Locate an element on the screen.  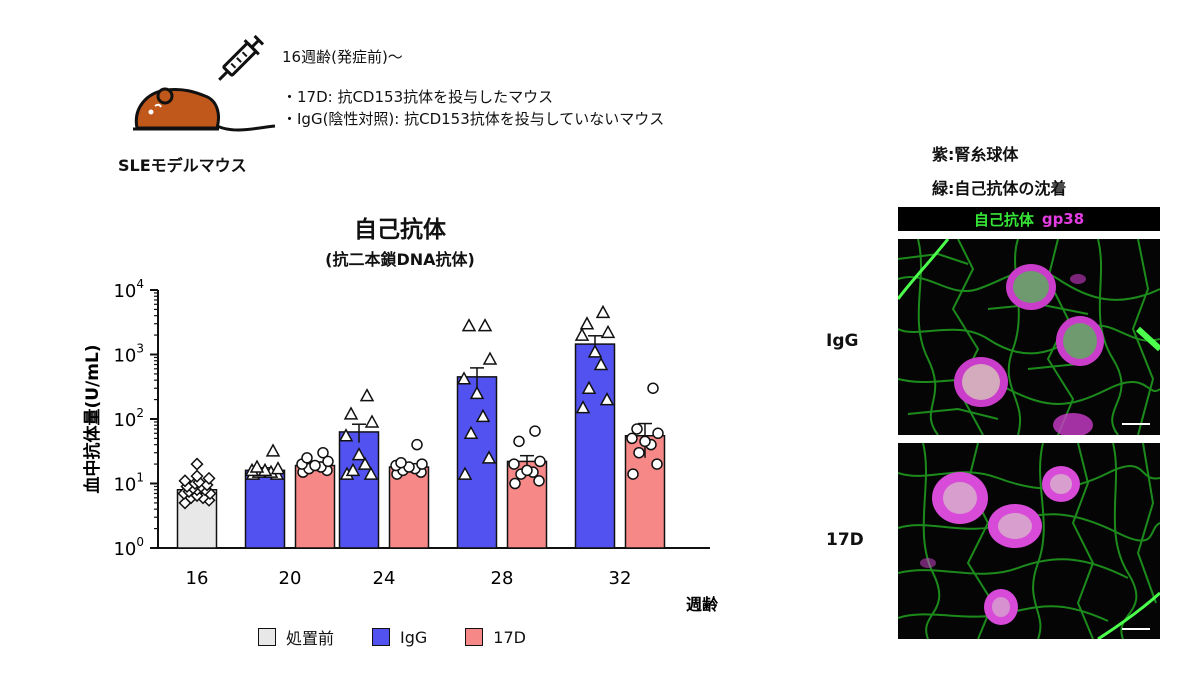
micro-row-label-17d: 17D is located at coordinates (845, 540).